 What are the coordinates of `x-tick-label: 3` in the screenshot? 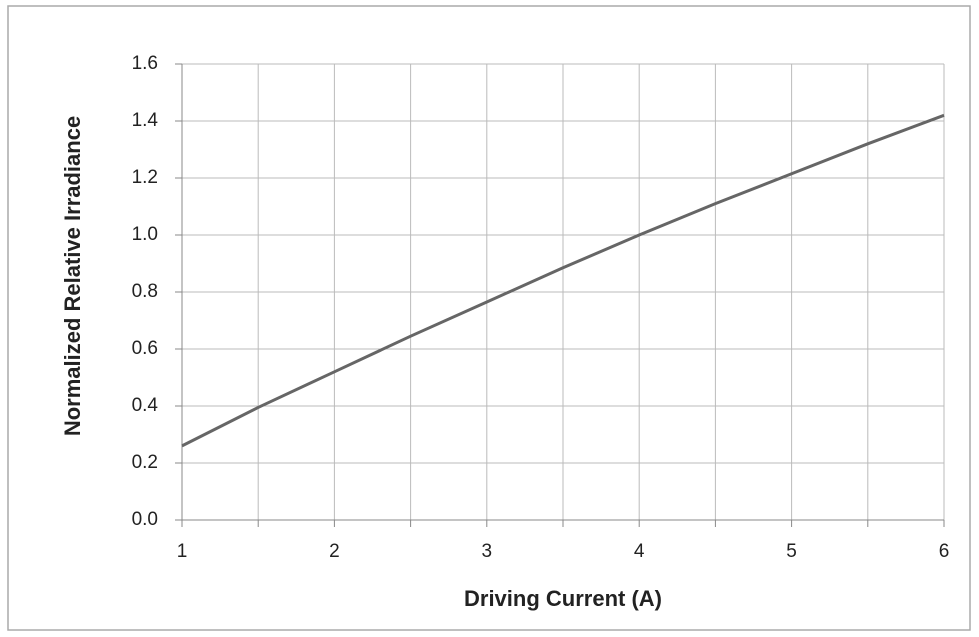 It's located at (487, 551).